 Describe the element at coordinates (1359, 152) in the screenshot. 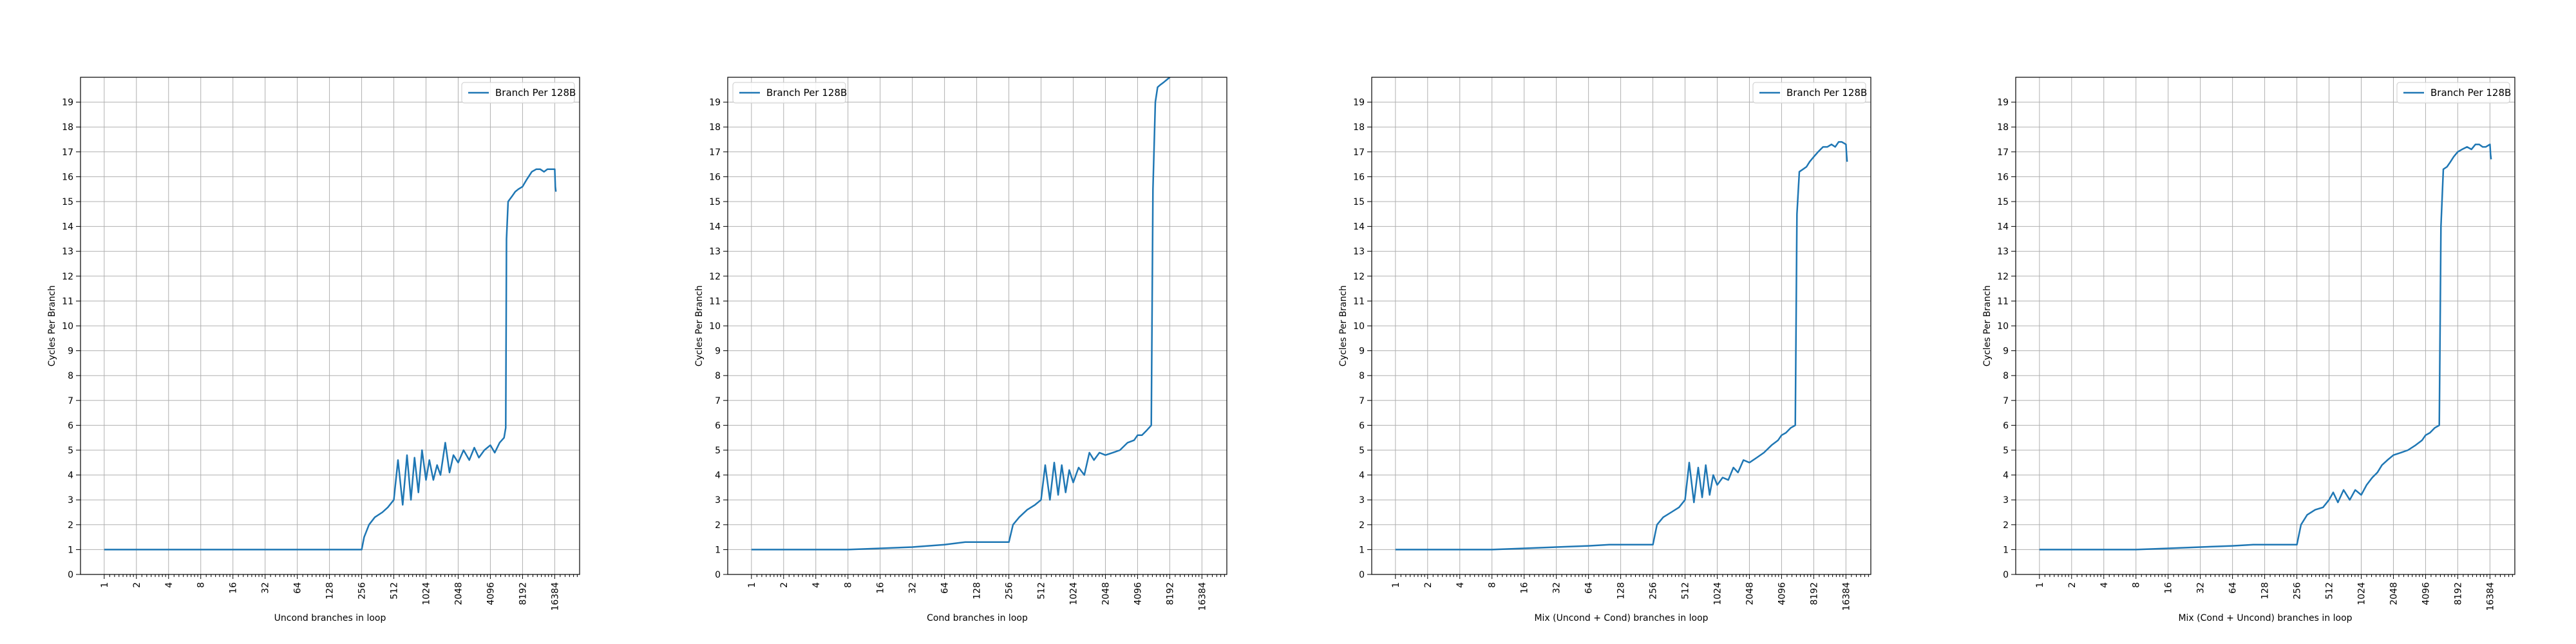

I see `y-tick-label: 17` at that location.